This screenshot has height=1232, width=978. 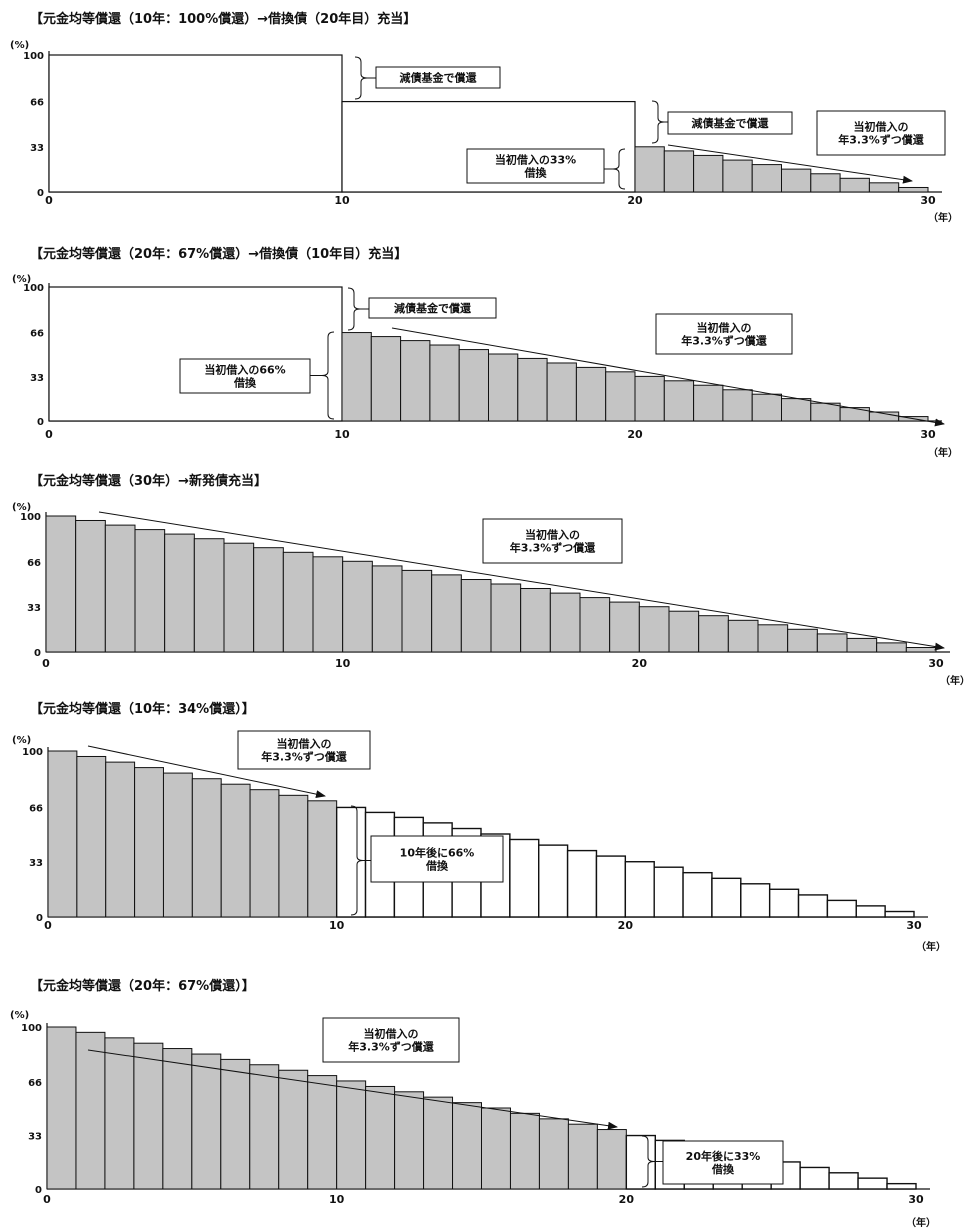 What do you see at coordinates (535, 160) in the screenshot?
I see `annotation-text: 当初借入の33%` at bounding box center [535, 160].